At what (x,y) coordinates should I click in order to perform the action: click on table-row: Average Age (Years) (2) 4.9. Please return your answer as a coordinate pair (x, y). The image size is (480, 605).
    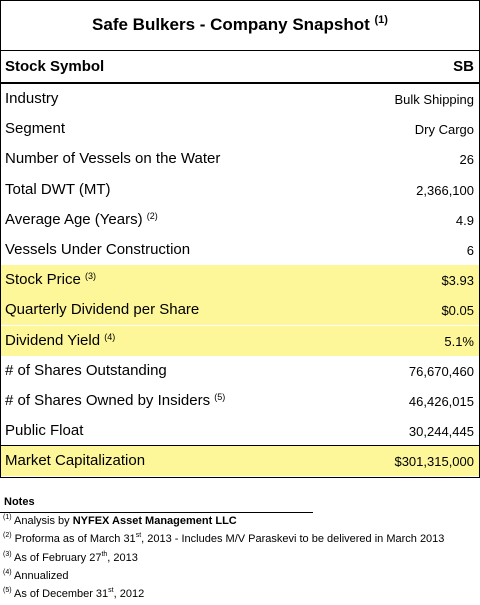
    Looking at the image, I should click on (240, 220).